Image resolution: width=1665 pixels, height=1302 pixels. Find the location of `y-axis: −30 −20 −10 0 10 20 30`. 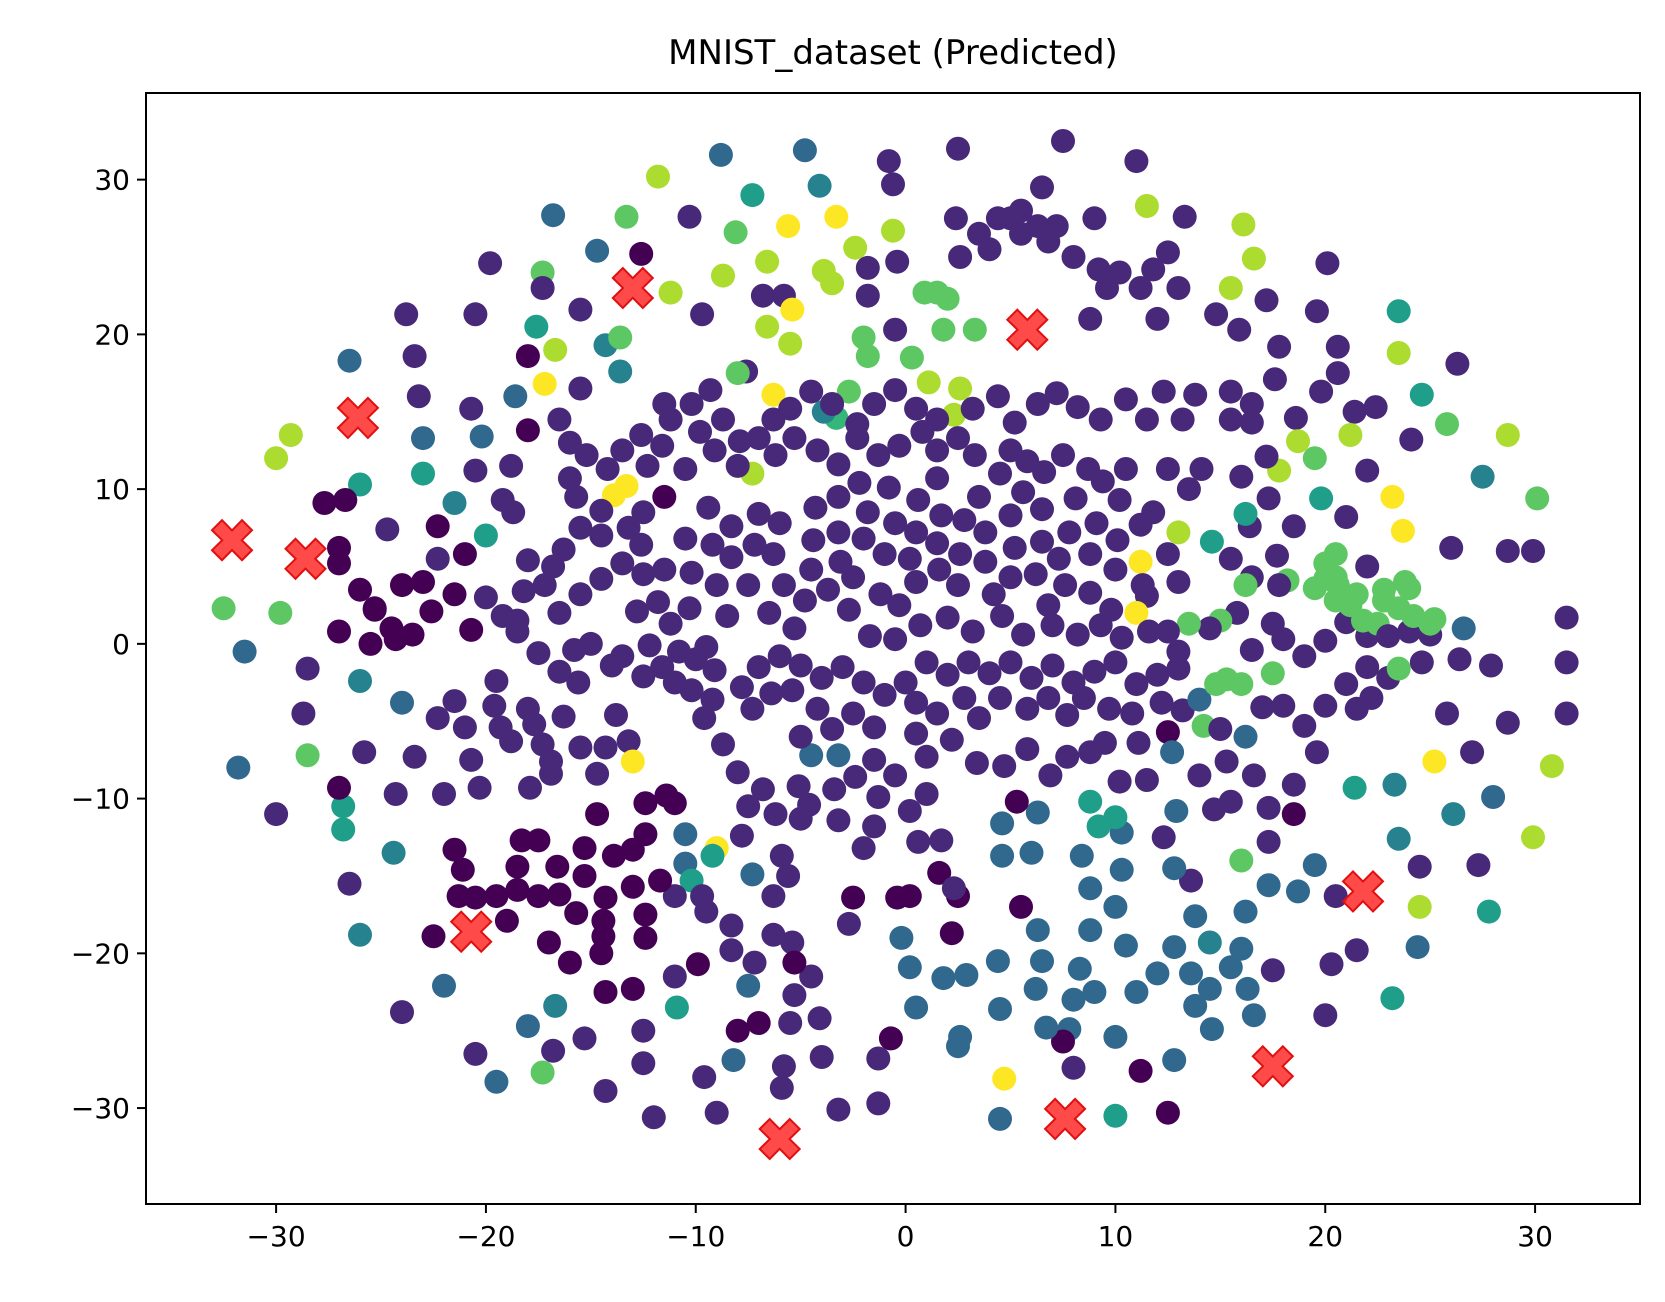

y-axis: −30 −20 −10 0 10 20 30 is located at coordinates (108, 644).